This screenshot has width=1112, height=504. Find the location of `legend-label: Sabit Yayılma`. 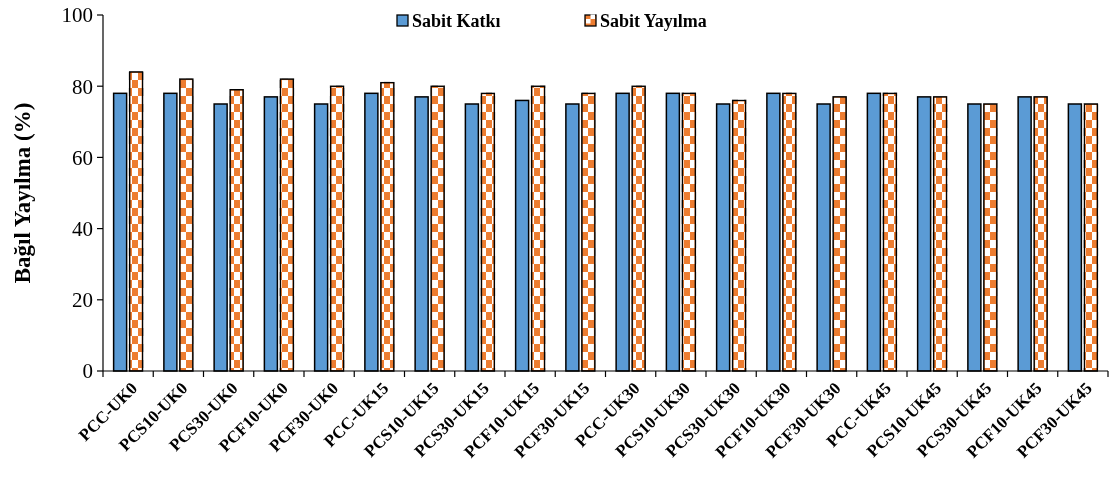

legend-label: Sabit Yayılma is located at coordinates (653, 21).